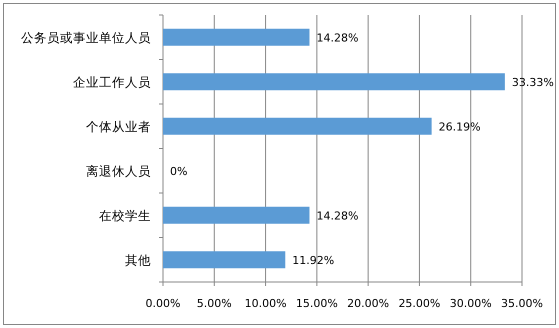  I want to click on x-tick-label: 25.00%, so click(419, 303).